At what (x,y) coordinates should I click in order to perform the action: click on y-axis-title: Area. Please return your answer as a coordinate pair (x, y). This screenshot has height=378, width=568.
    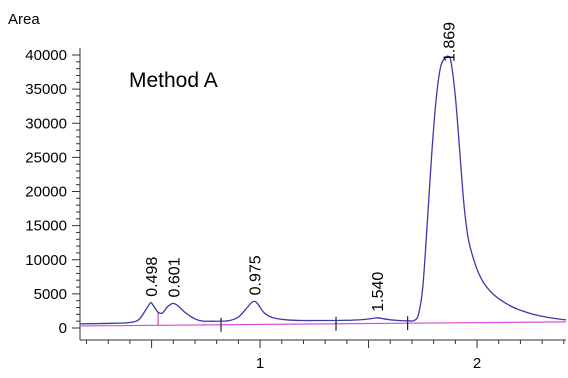
    Looking at the image, I should click on (24, 19).